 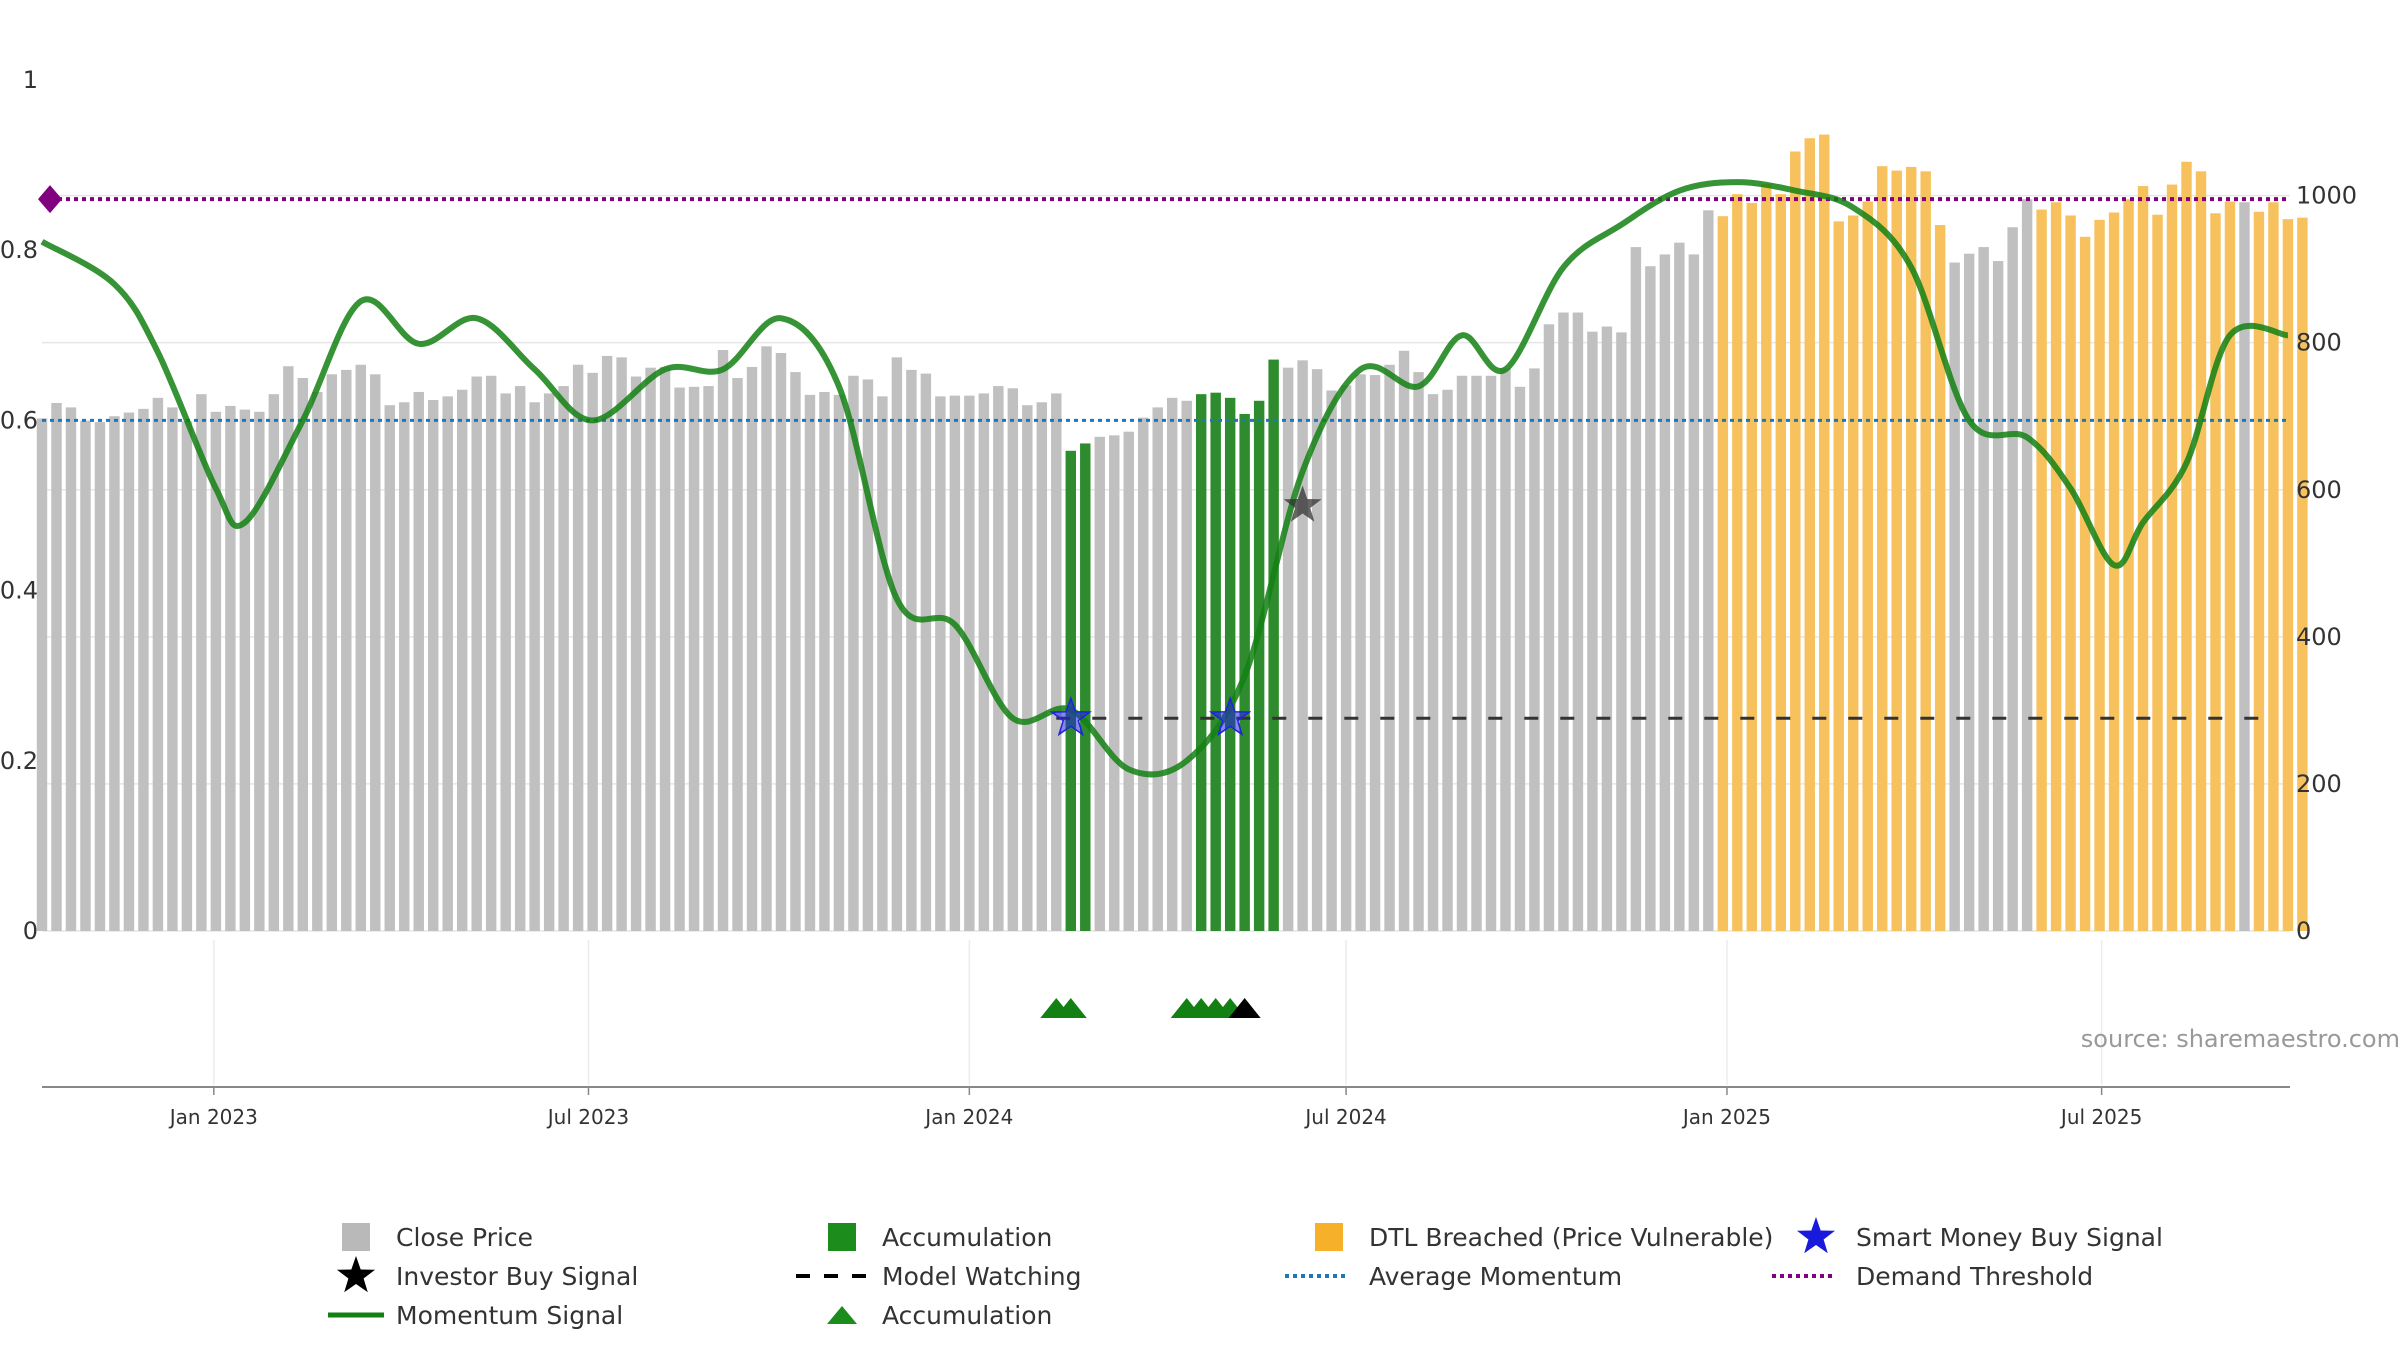 I want to click on legend-label: Momentum Signal, so click(x=509, y=1315).